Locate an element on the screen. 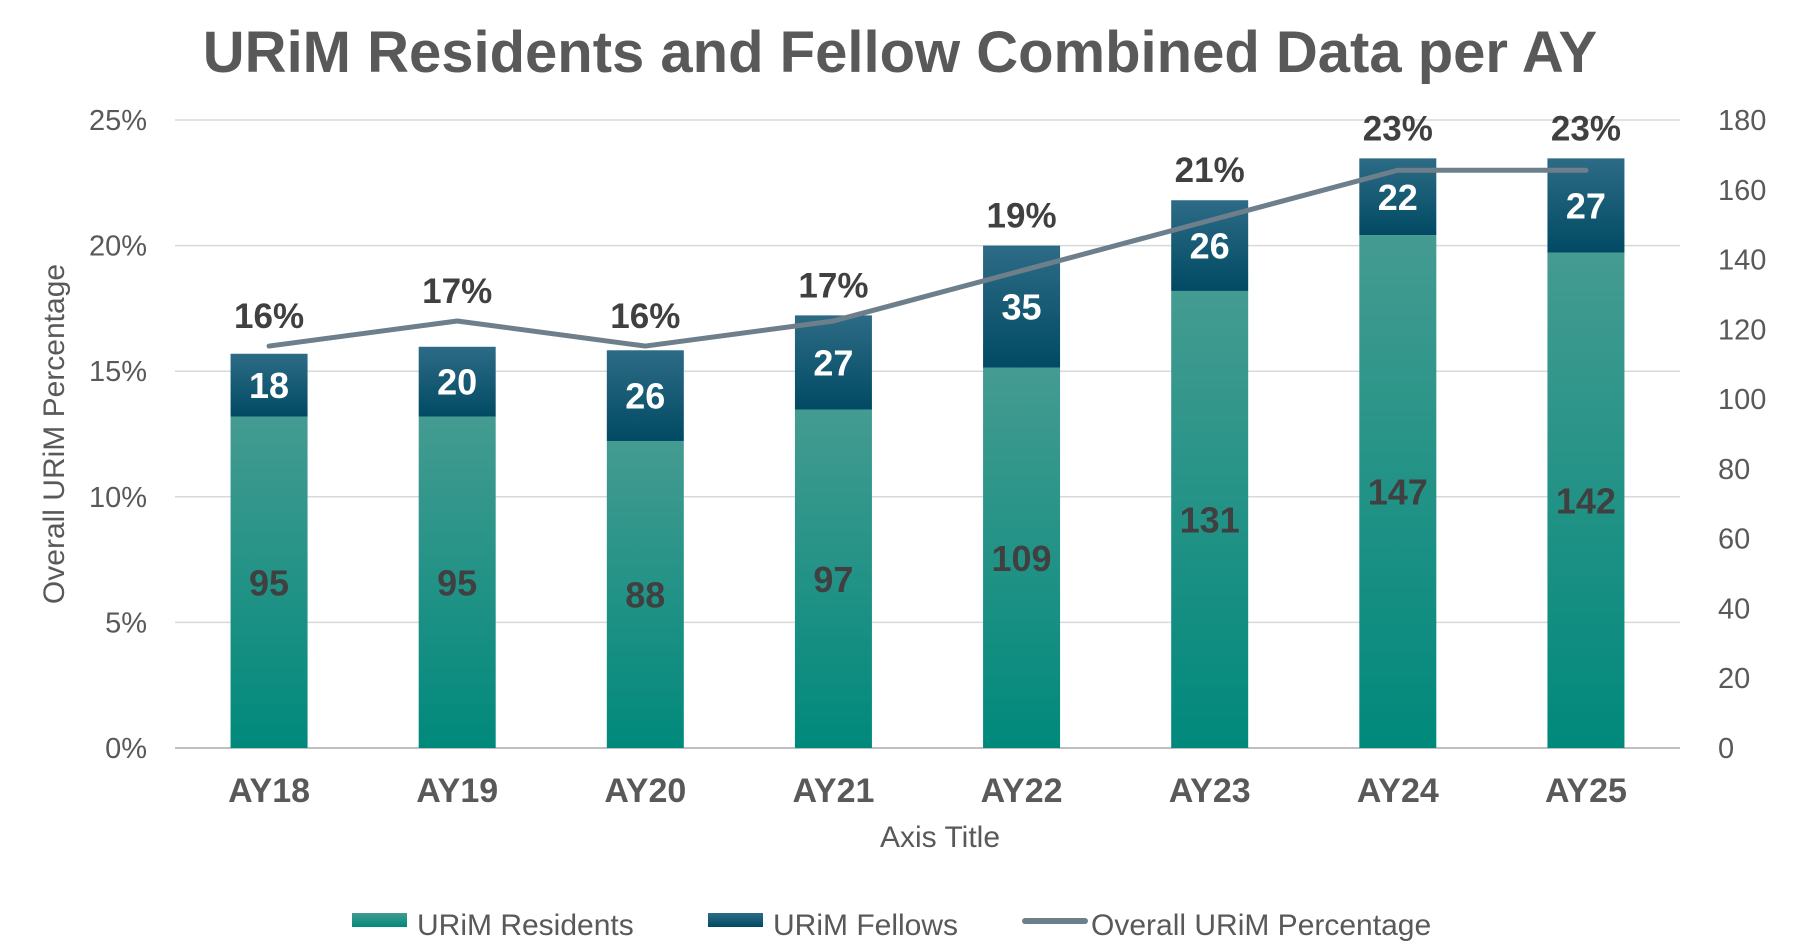 The image size is (1800, 950). right-tick-label: 140 is located at coordinates (1742, 261).